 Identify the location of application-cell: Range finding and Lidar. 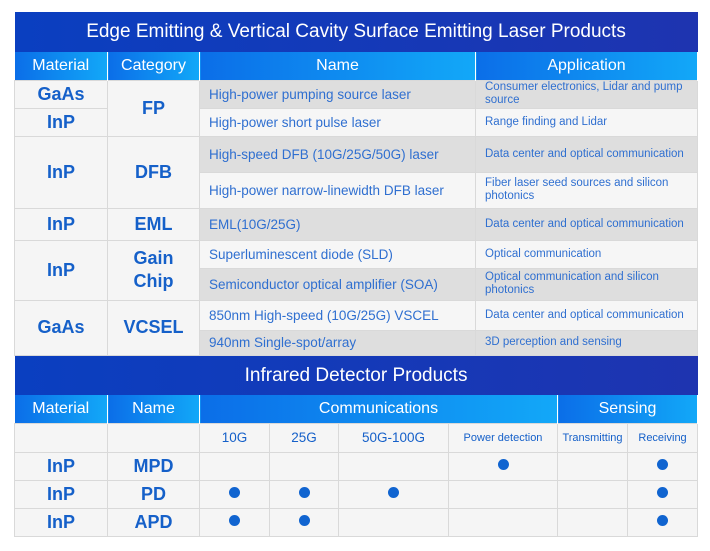
(586, 122).